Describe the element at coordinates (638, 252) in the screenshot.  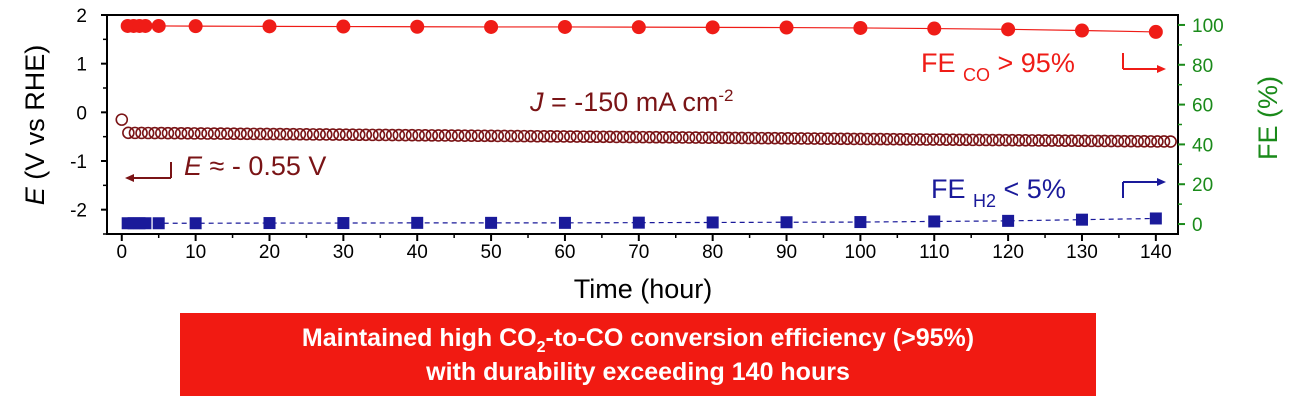
I see `x-tick-label: 70` at that location.